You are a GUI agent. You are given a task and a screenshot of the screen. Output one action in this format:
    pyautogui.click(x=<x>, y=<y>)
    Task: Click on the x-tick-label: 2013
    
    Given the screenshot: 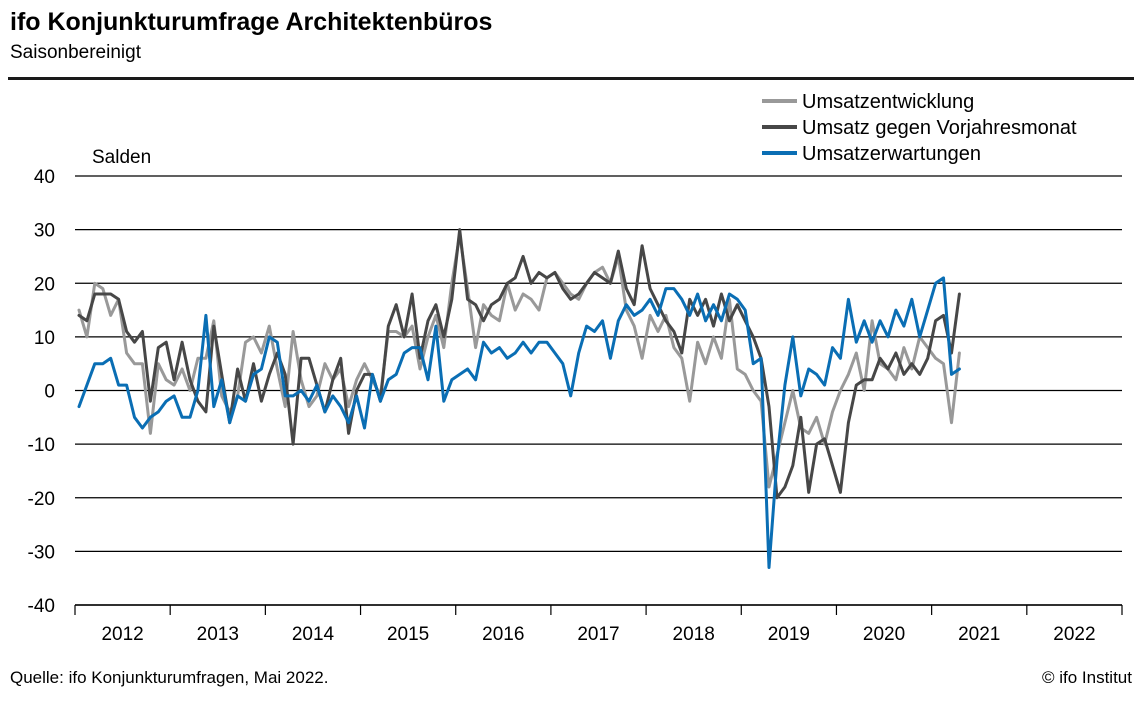 What is the action you would take?
    pyautogui.click(x=218, y=634)
    